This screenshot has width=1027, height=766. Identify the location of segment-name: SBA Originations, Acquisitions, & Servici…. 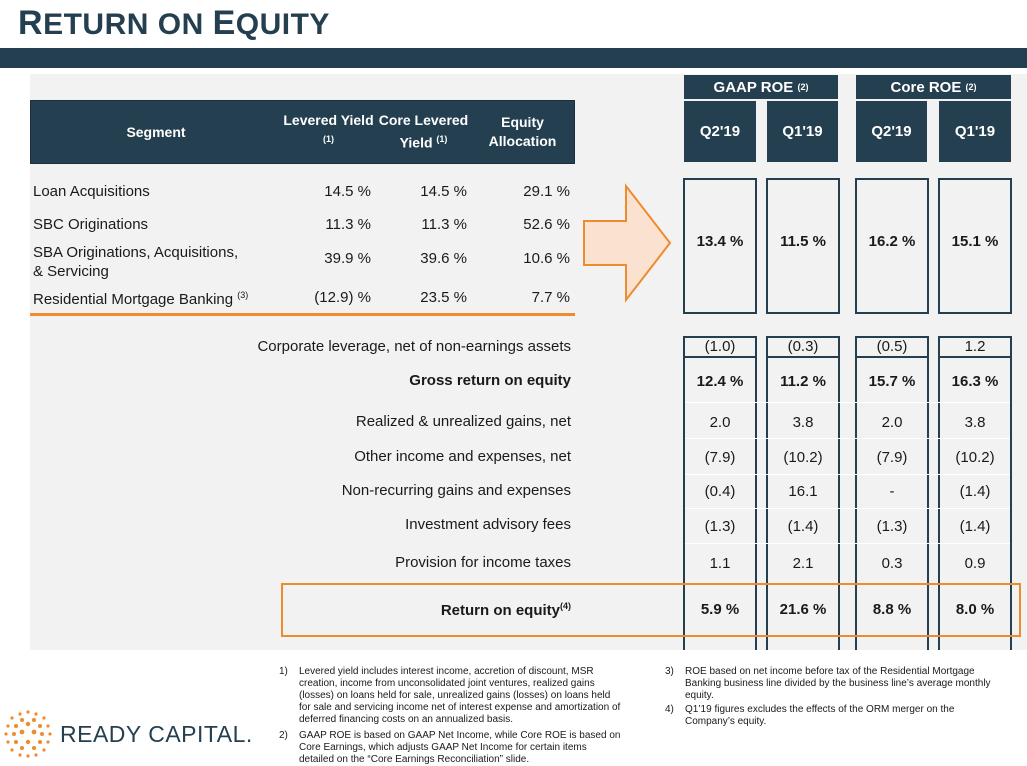
(136, 262).